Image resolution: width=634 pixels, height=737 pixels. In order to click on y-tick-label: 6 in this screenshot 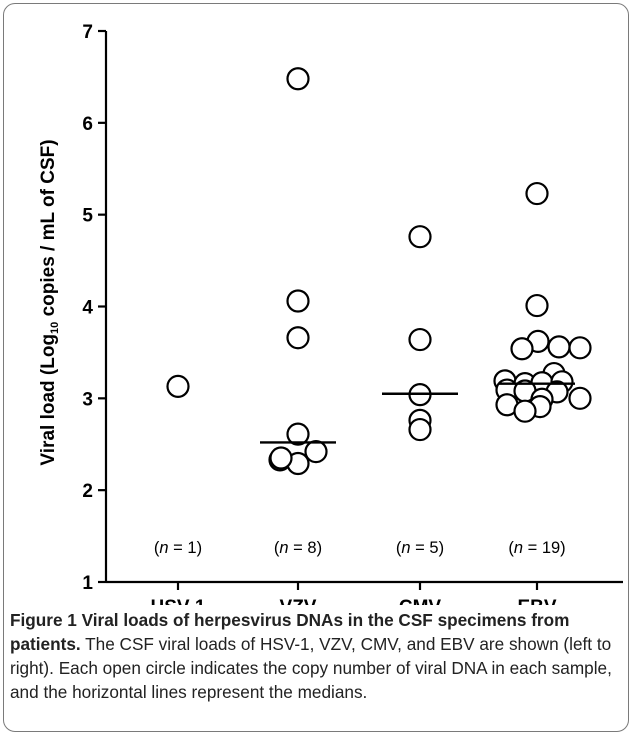, I will do `click(87, 124)`.